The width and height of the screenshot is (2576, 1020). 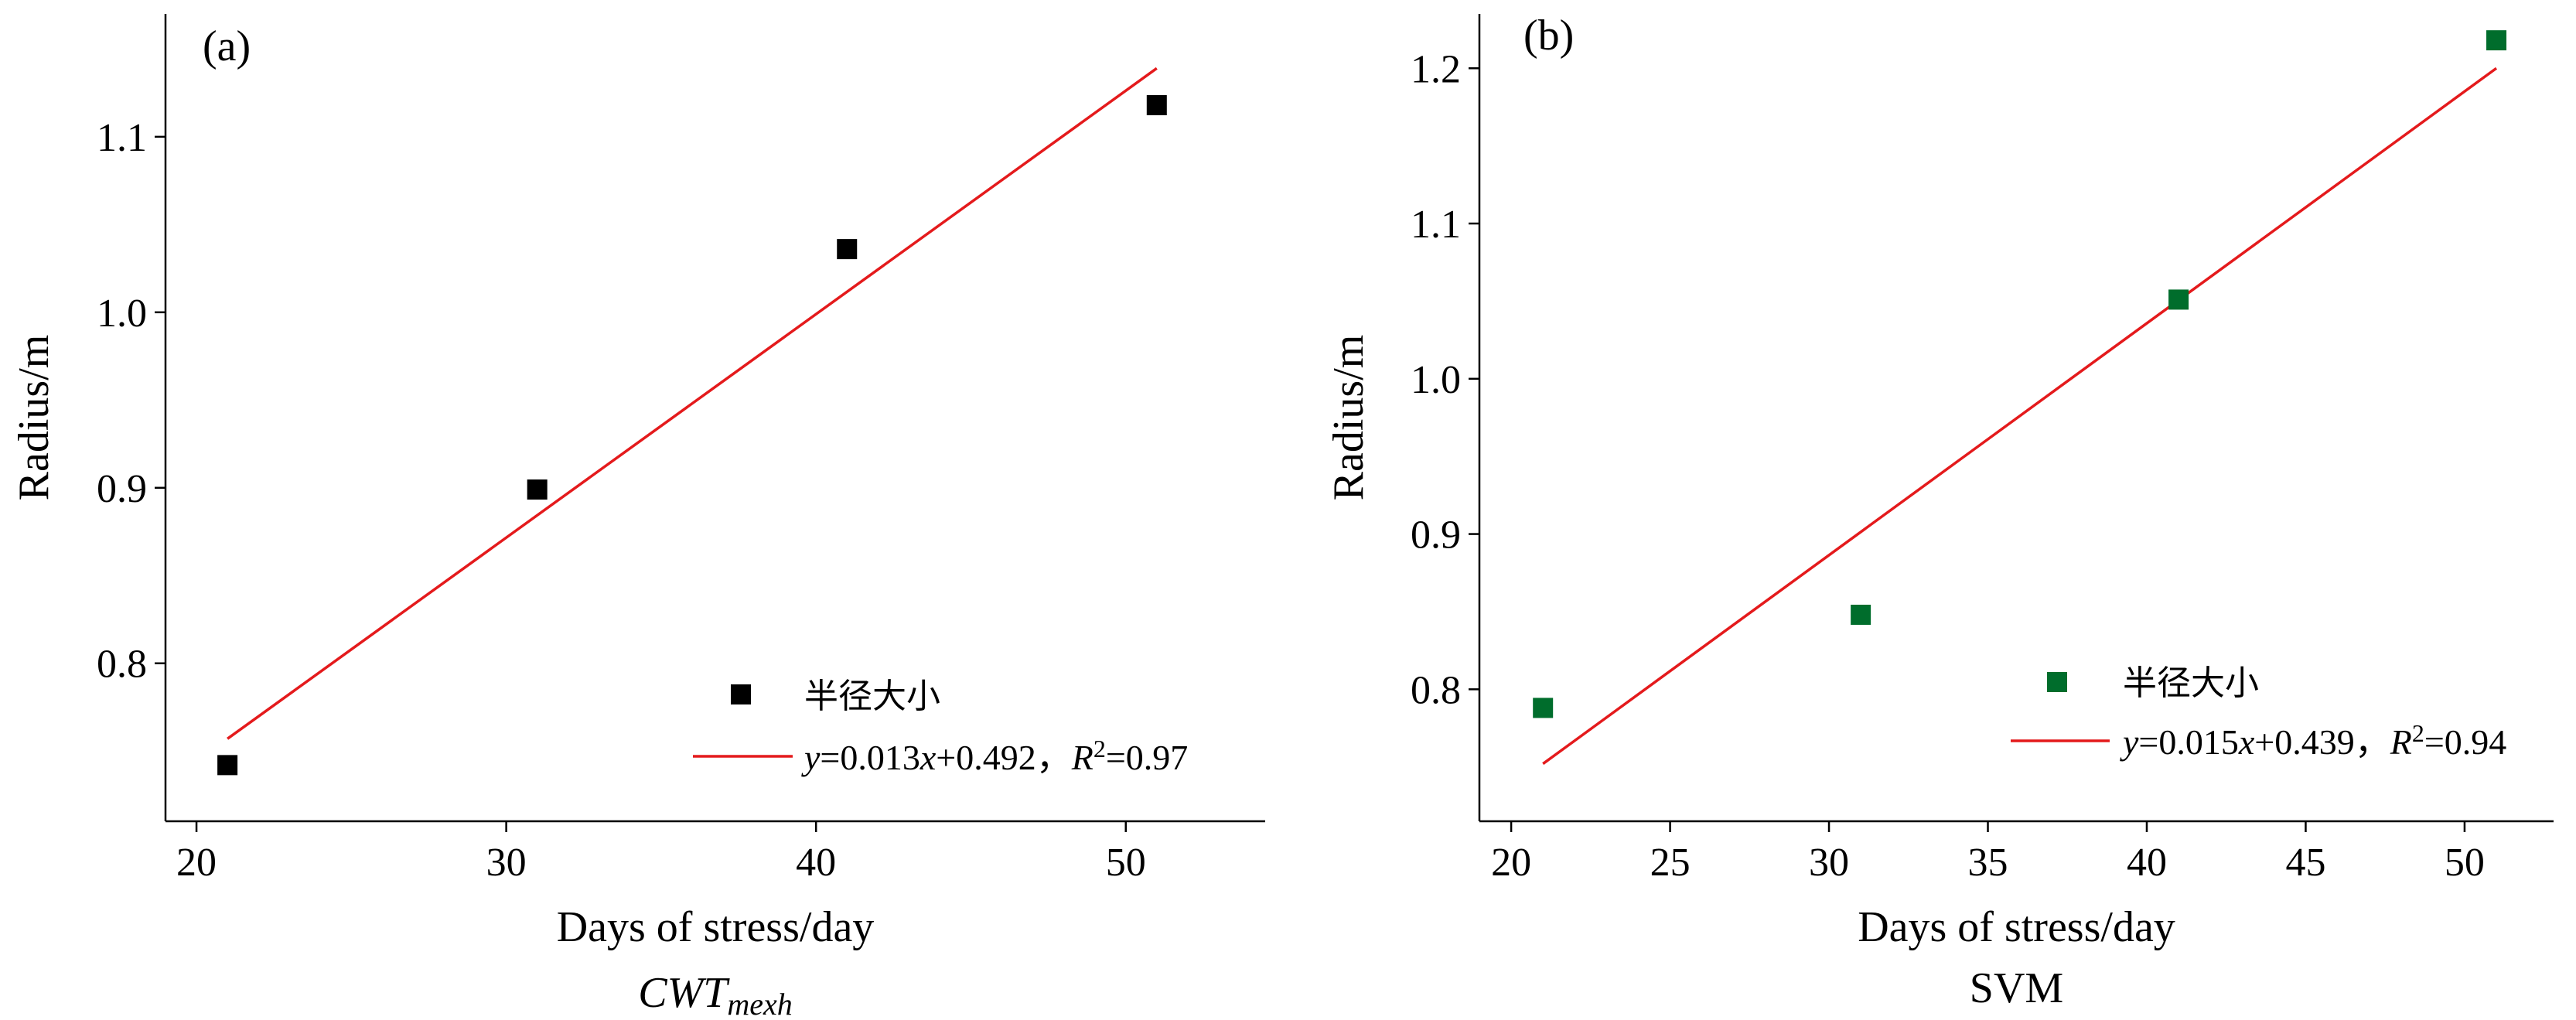 What do you see at coordinates (1147, 757) in the screenshot?
I see `eq-part3: =0.97` at bounding box center [1147, 757].